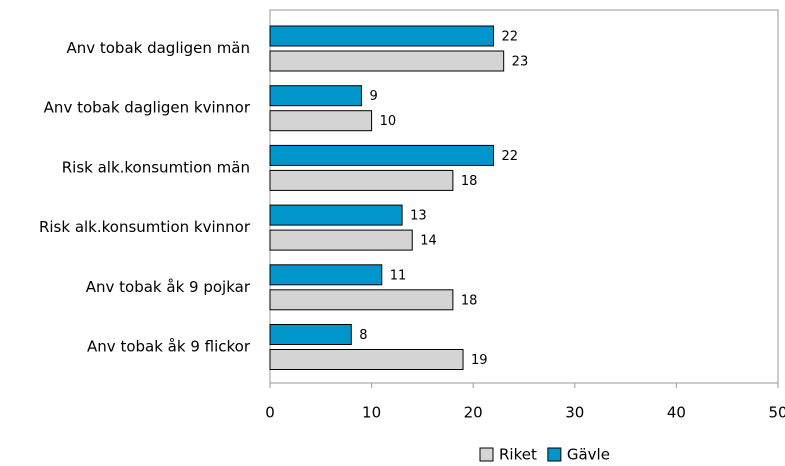 Image resolution: width=785 pixels, height=466 pixels. What do you see at coordinates (518, 455) in the screenshot?
I see `legend-label: Riket` at bounding box center [518, 455].